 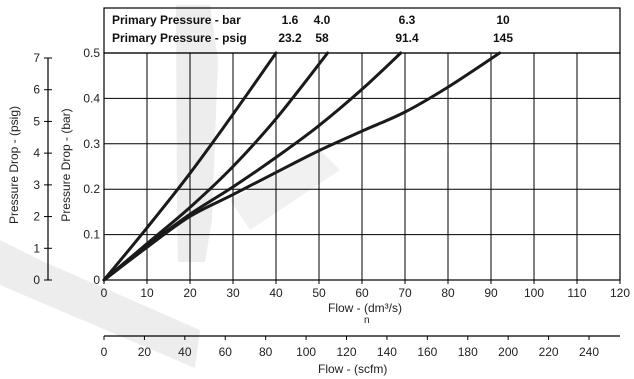 I want to click on x-tick-label: 120, so click(x=620, y=293).